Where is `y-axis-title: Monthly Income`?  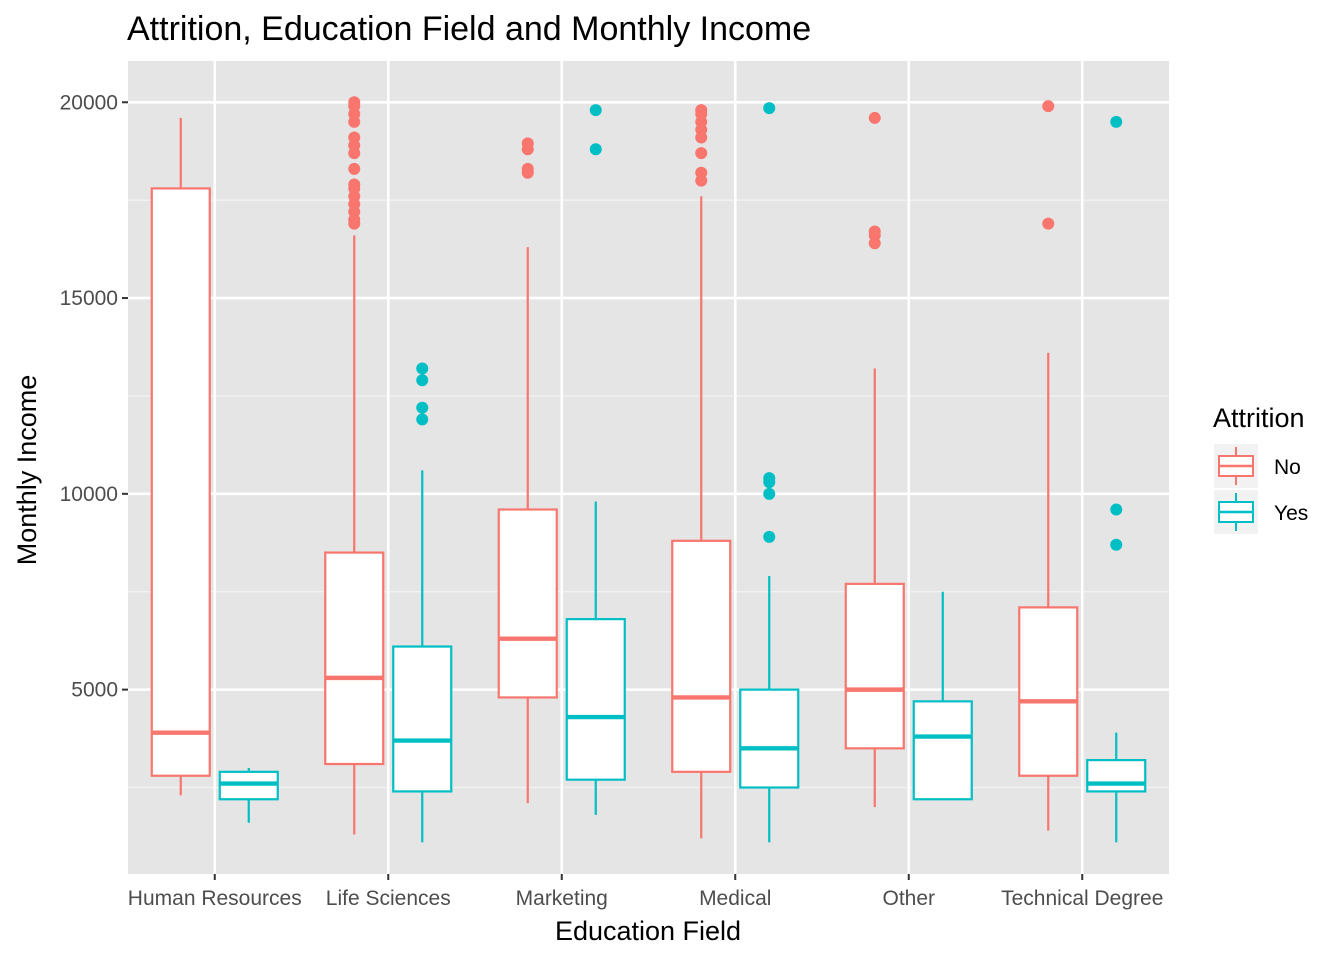 y-axis-title: Monthly Income is located at coordinates (27, 470).